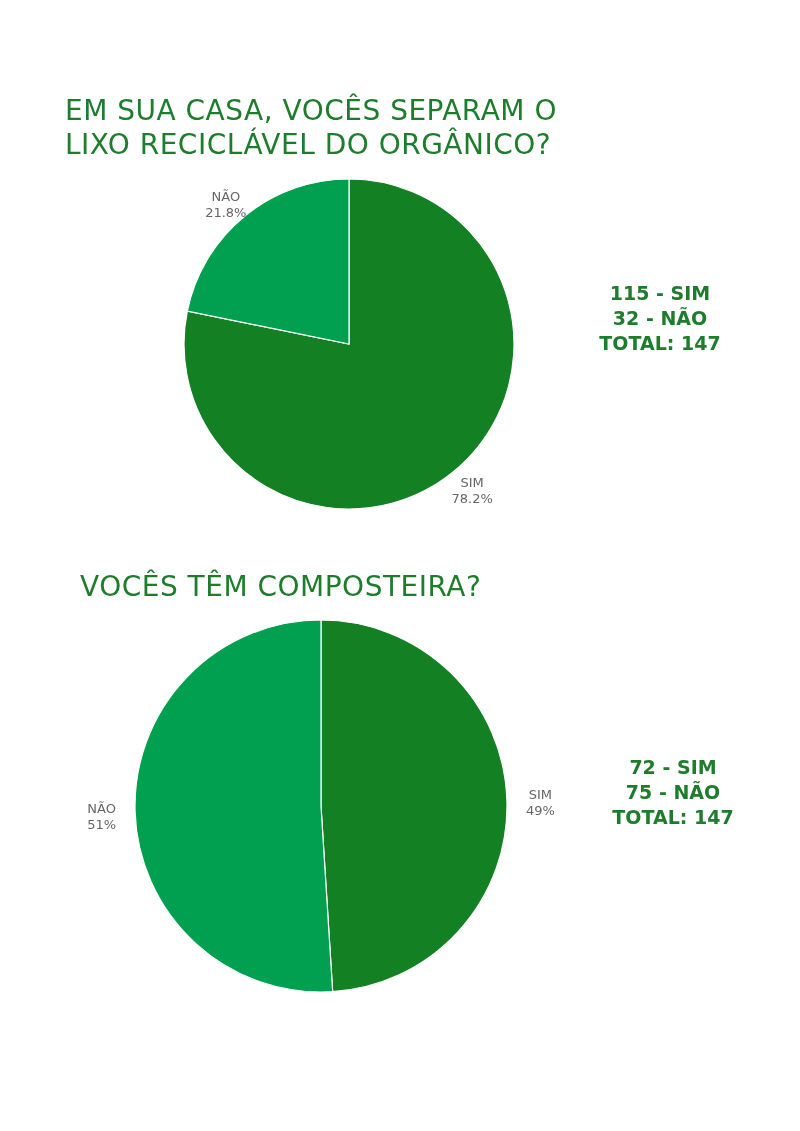 This screenshot has height=1131, width=800. Describe the element at coordinates (673, 791) in the screenshot. I see `text: 75 - NÃO` at that location.